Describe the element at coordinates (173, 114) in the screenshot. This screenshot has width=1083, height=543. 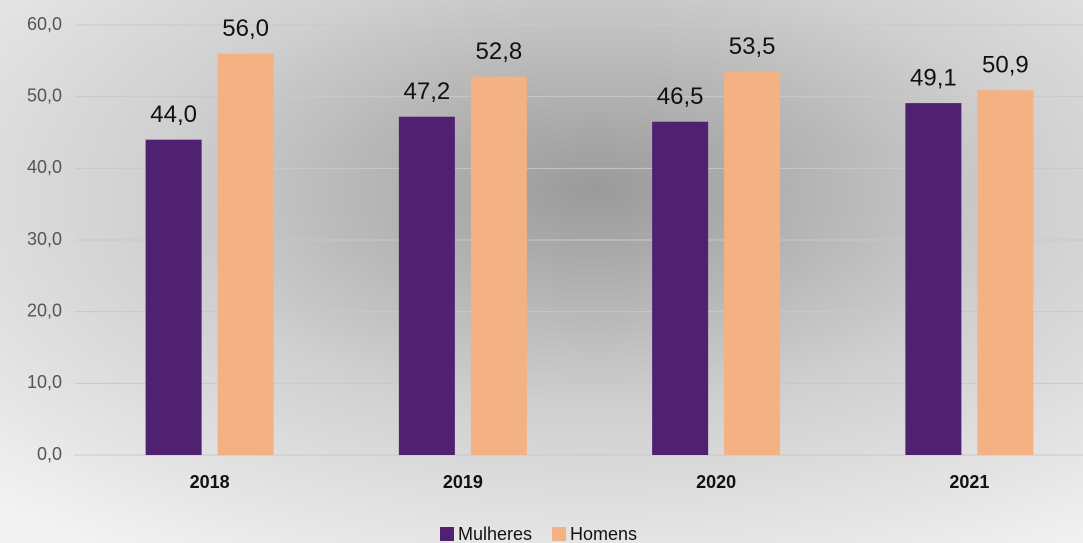
I see `value-label: 44,0` at that location.